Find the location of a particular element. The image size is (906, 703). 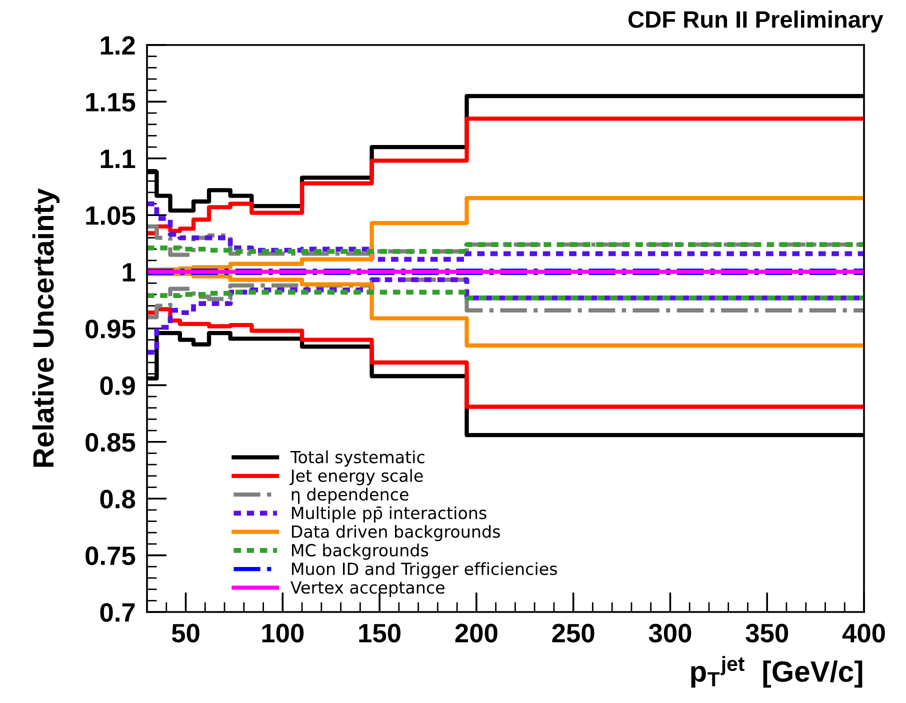

y-tick-label: 0.75 is located at coordinates (111, 556).